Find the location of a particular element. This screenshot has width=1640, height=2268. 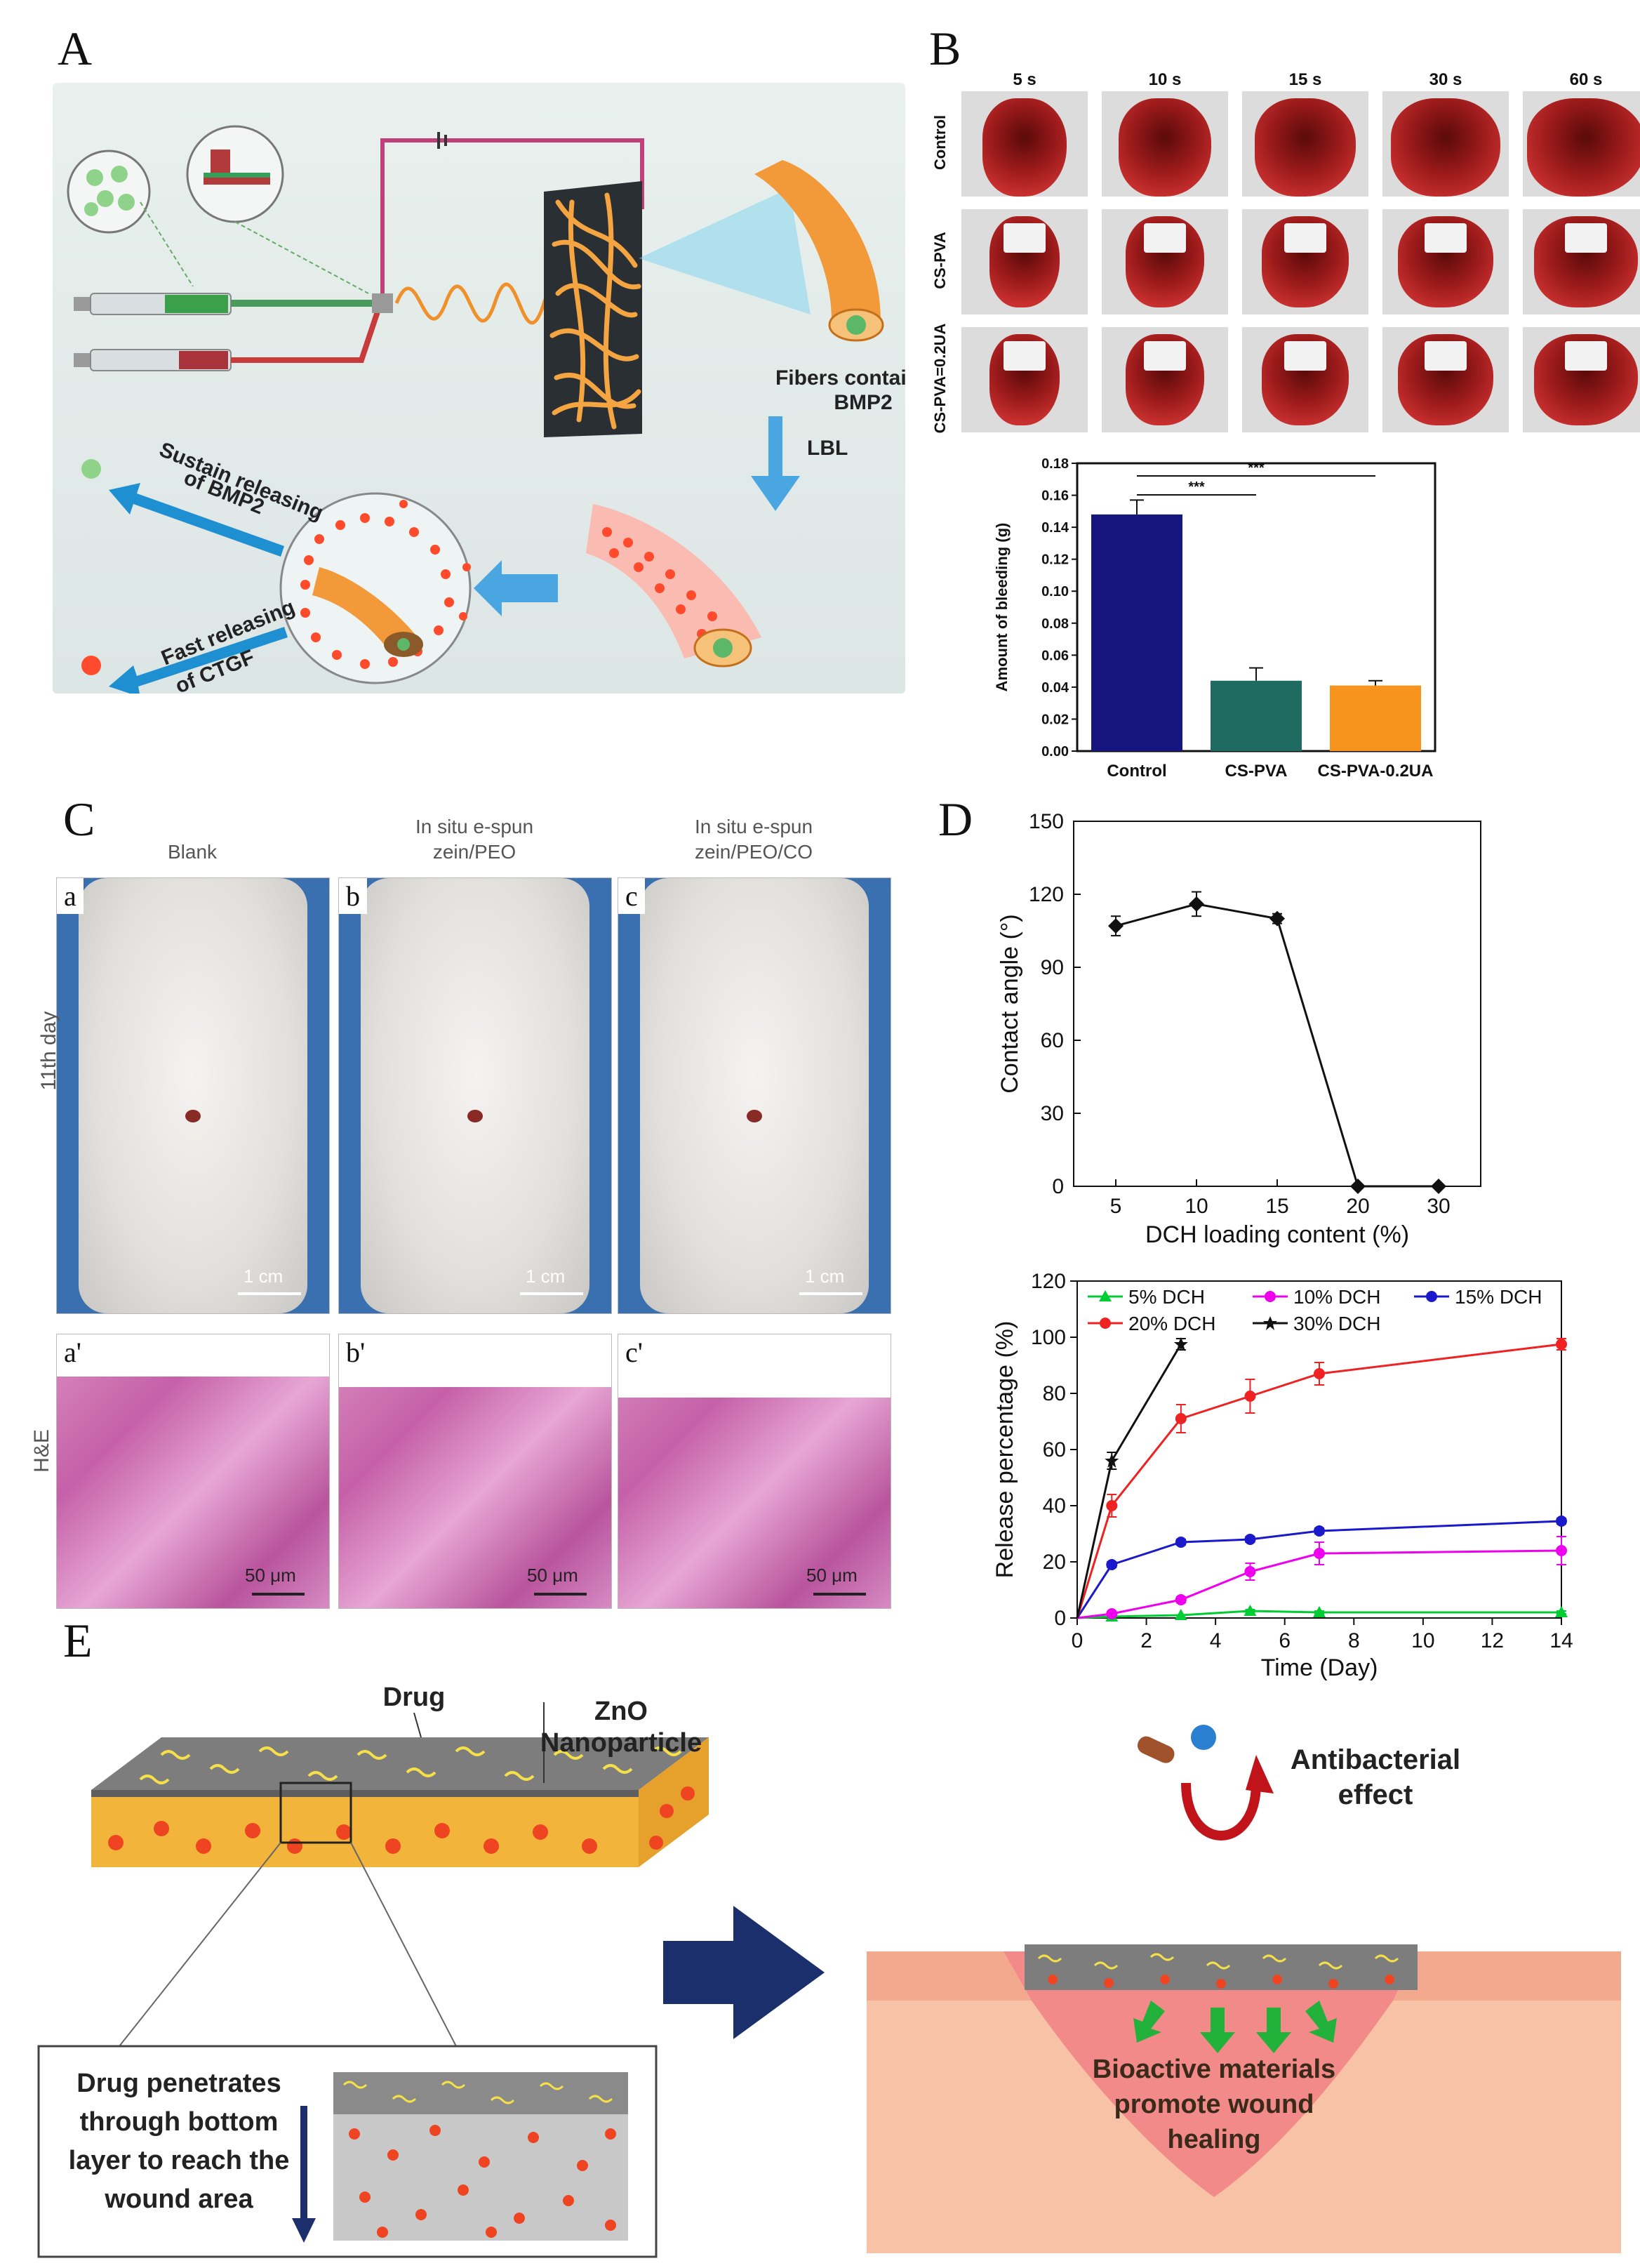

x-tick-label: 2 is located at coordinates (1146, 1640).